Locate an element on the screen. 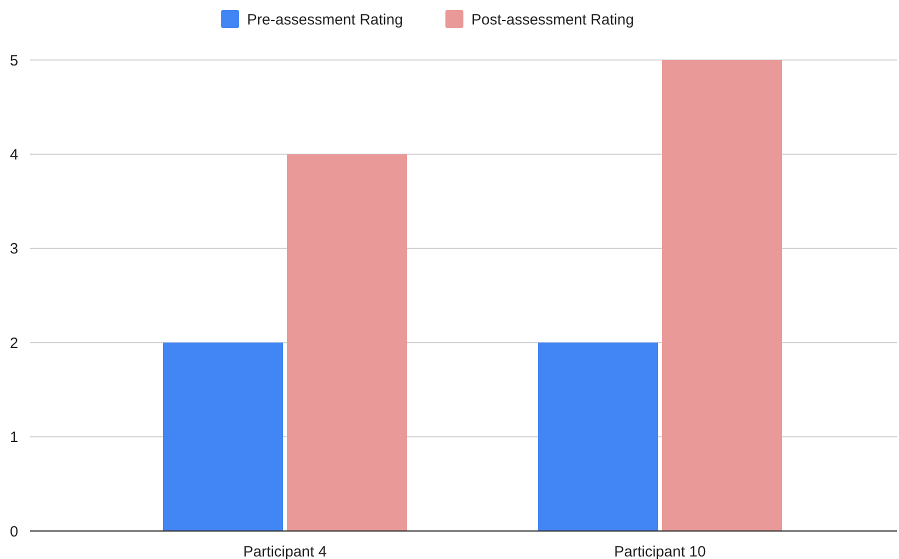  legend-label: Pre-assessment Rating is located at coordinates (325, 19).